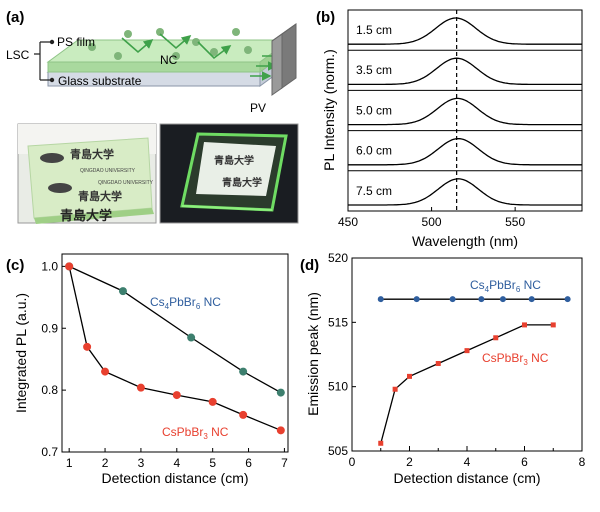  What do you see at coordinates (374, 70) in the screenshot?
I see `spectrum-distance-label: 3.5 cm` at bounding box center [374, 70].